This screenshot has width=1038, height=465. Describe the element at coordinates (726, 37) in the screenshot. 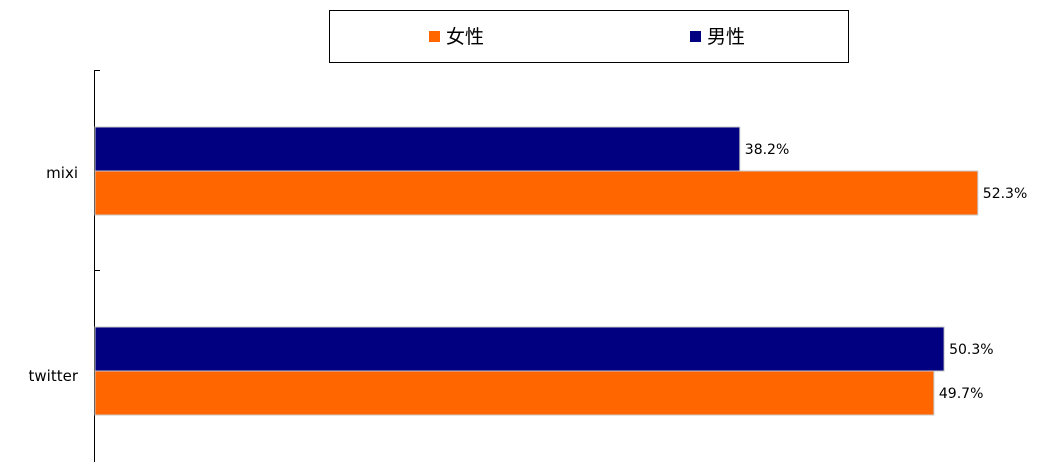

I see `legend-label-male: 男性` at that location.